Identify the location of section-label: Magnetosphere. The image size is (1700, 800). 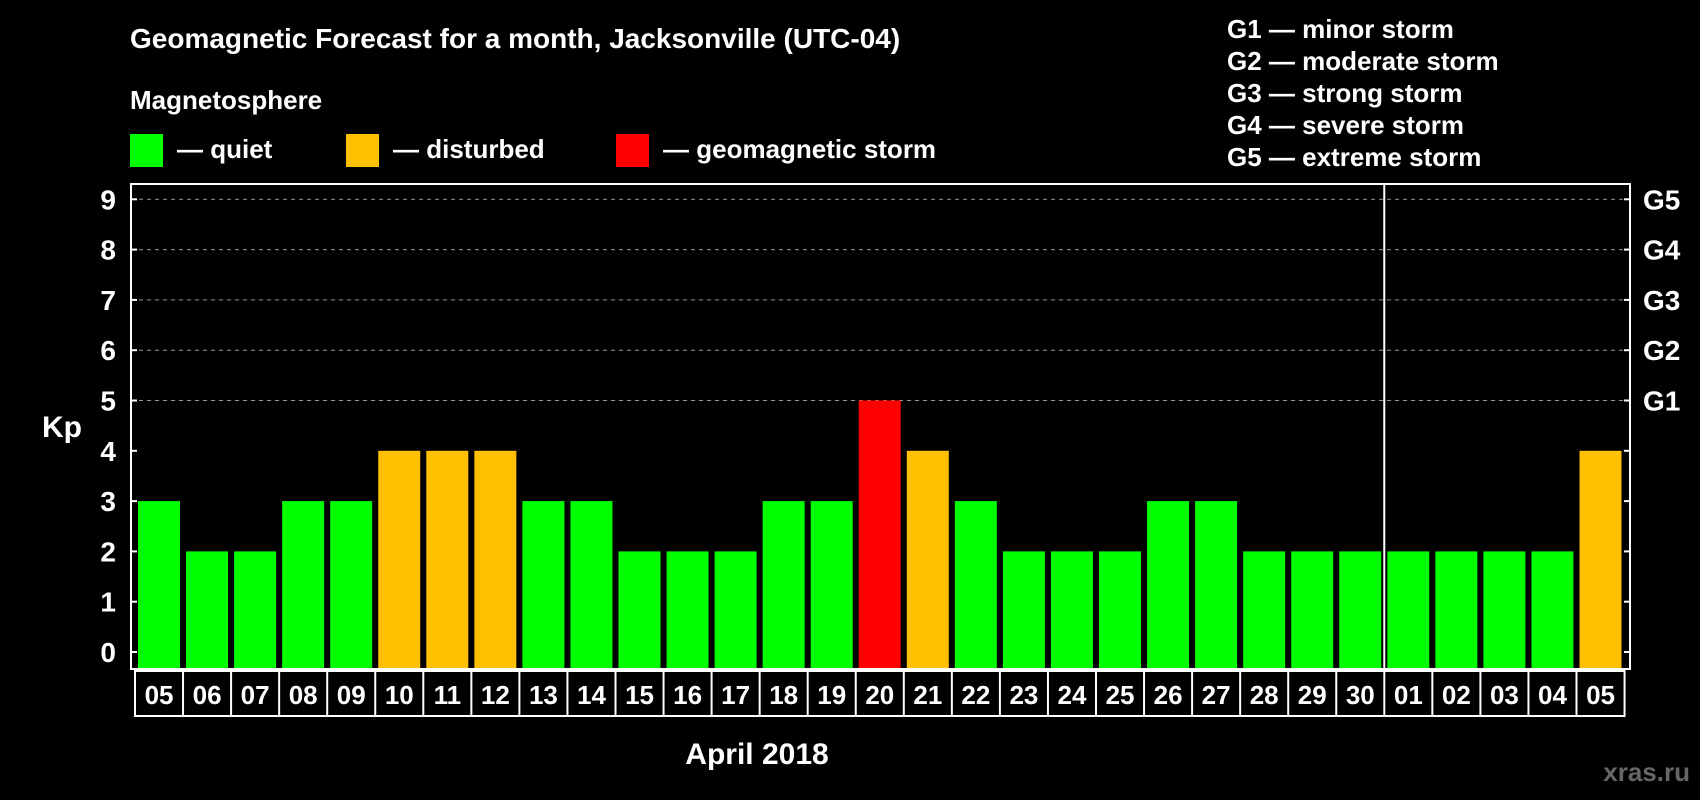
(226, 100).